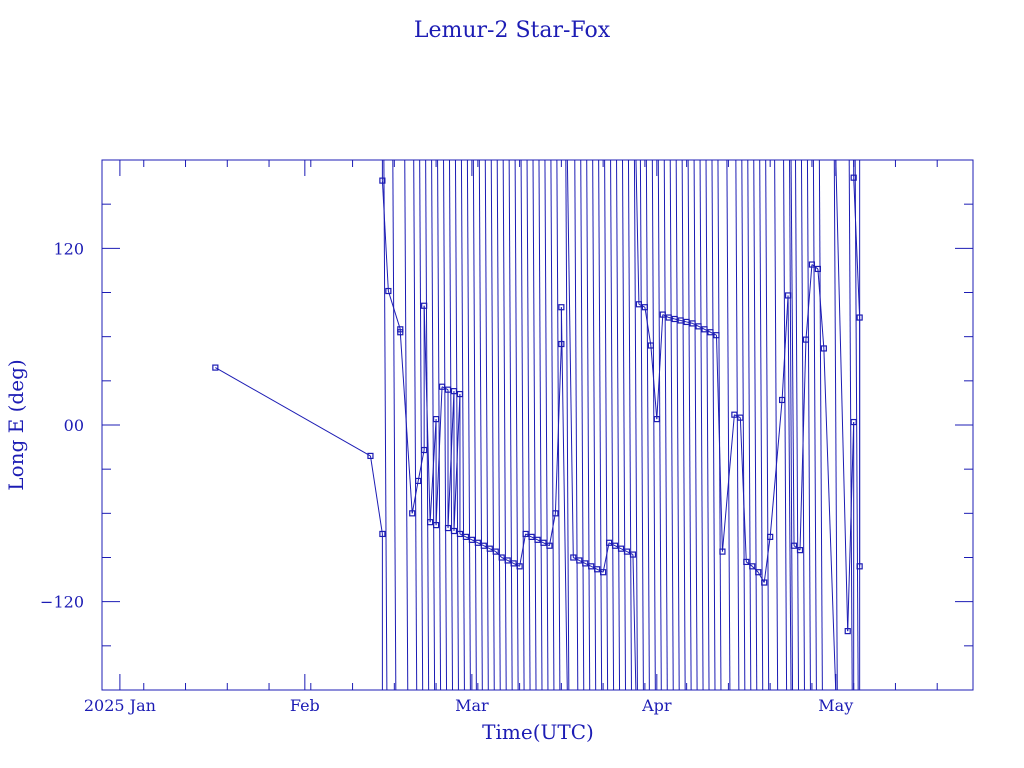 The height and width of the screenshot is (768, 1024). I want to click on y-tick-label: −120, so click(62, 602).